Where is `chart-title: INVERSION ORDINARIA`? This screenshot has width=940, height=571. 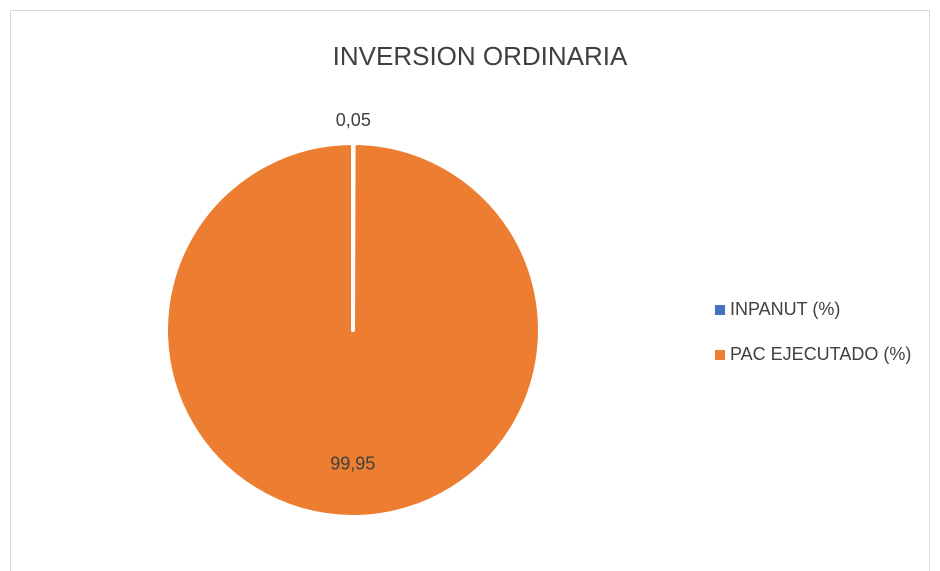
chart-title: INVERSION ORDINARIA is located at coordinates (480, 56).